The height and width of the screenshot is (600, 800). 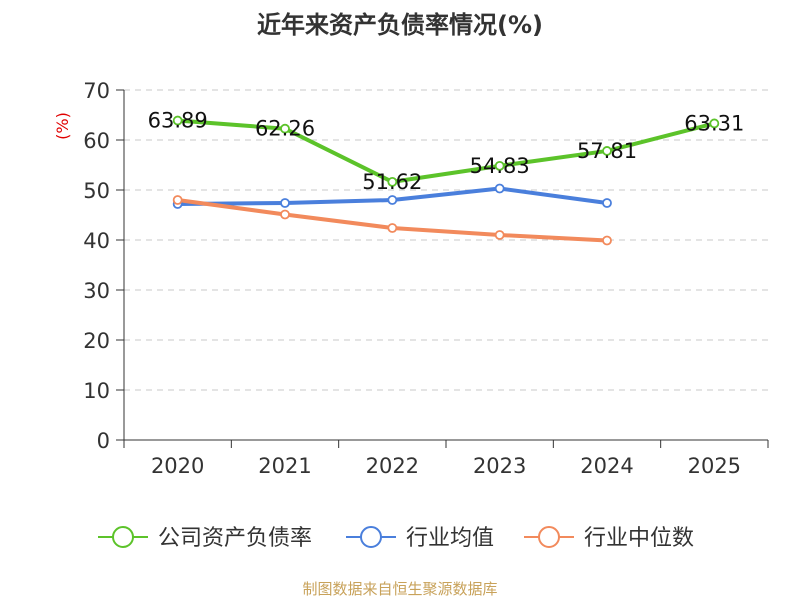 I want to click on y-tick-label: 10, so click(x=96, y=391).